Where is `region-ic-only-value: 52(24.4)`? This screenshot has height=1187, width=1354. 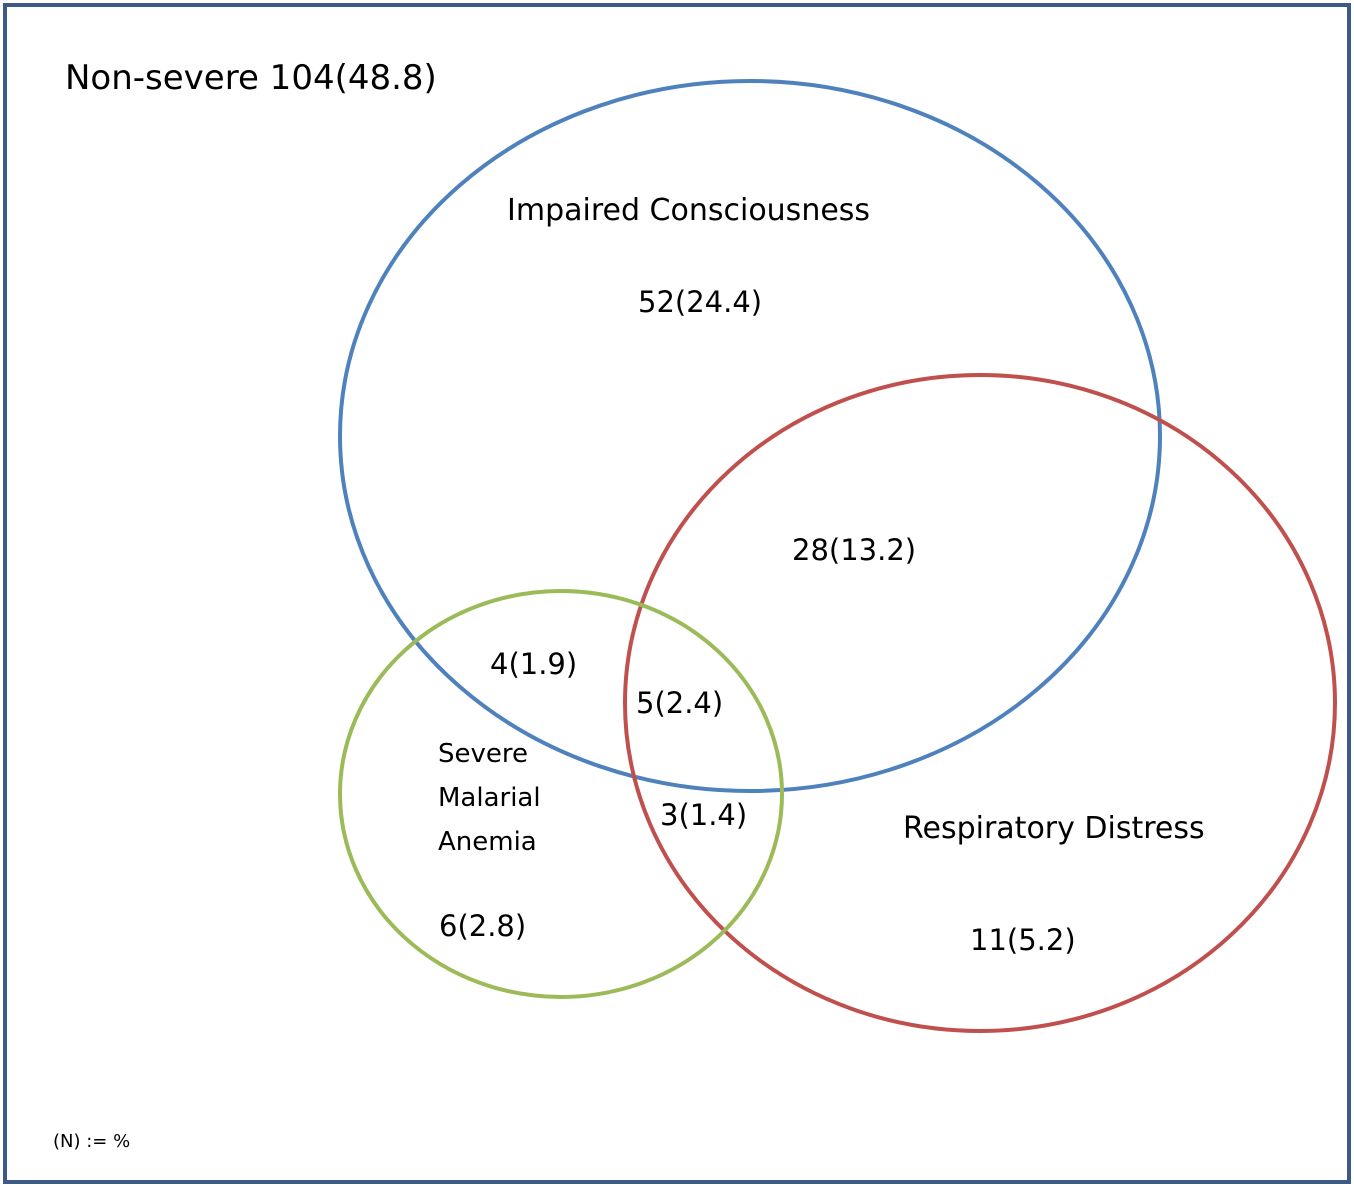
region-ic-only-value: 52(24.4) is located at coordinates (700, 302).